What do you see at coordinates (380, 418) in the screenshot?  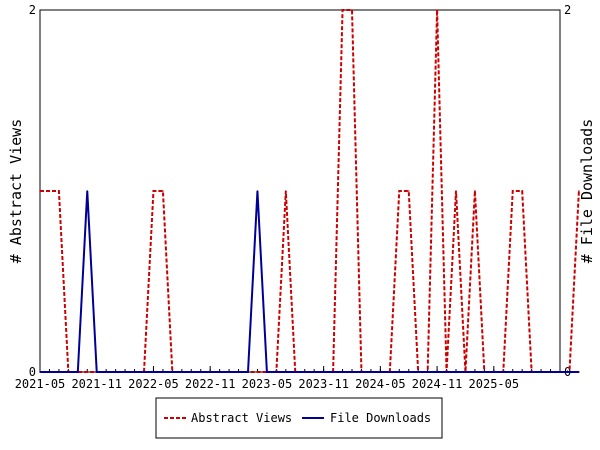 I see `legend-label-file-downloads: File Downloads` at bounding box center [380, 418].